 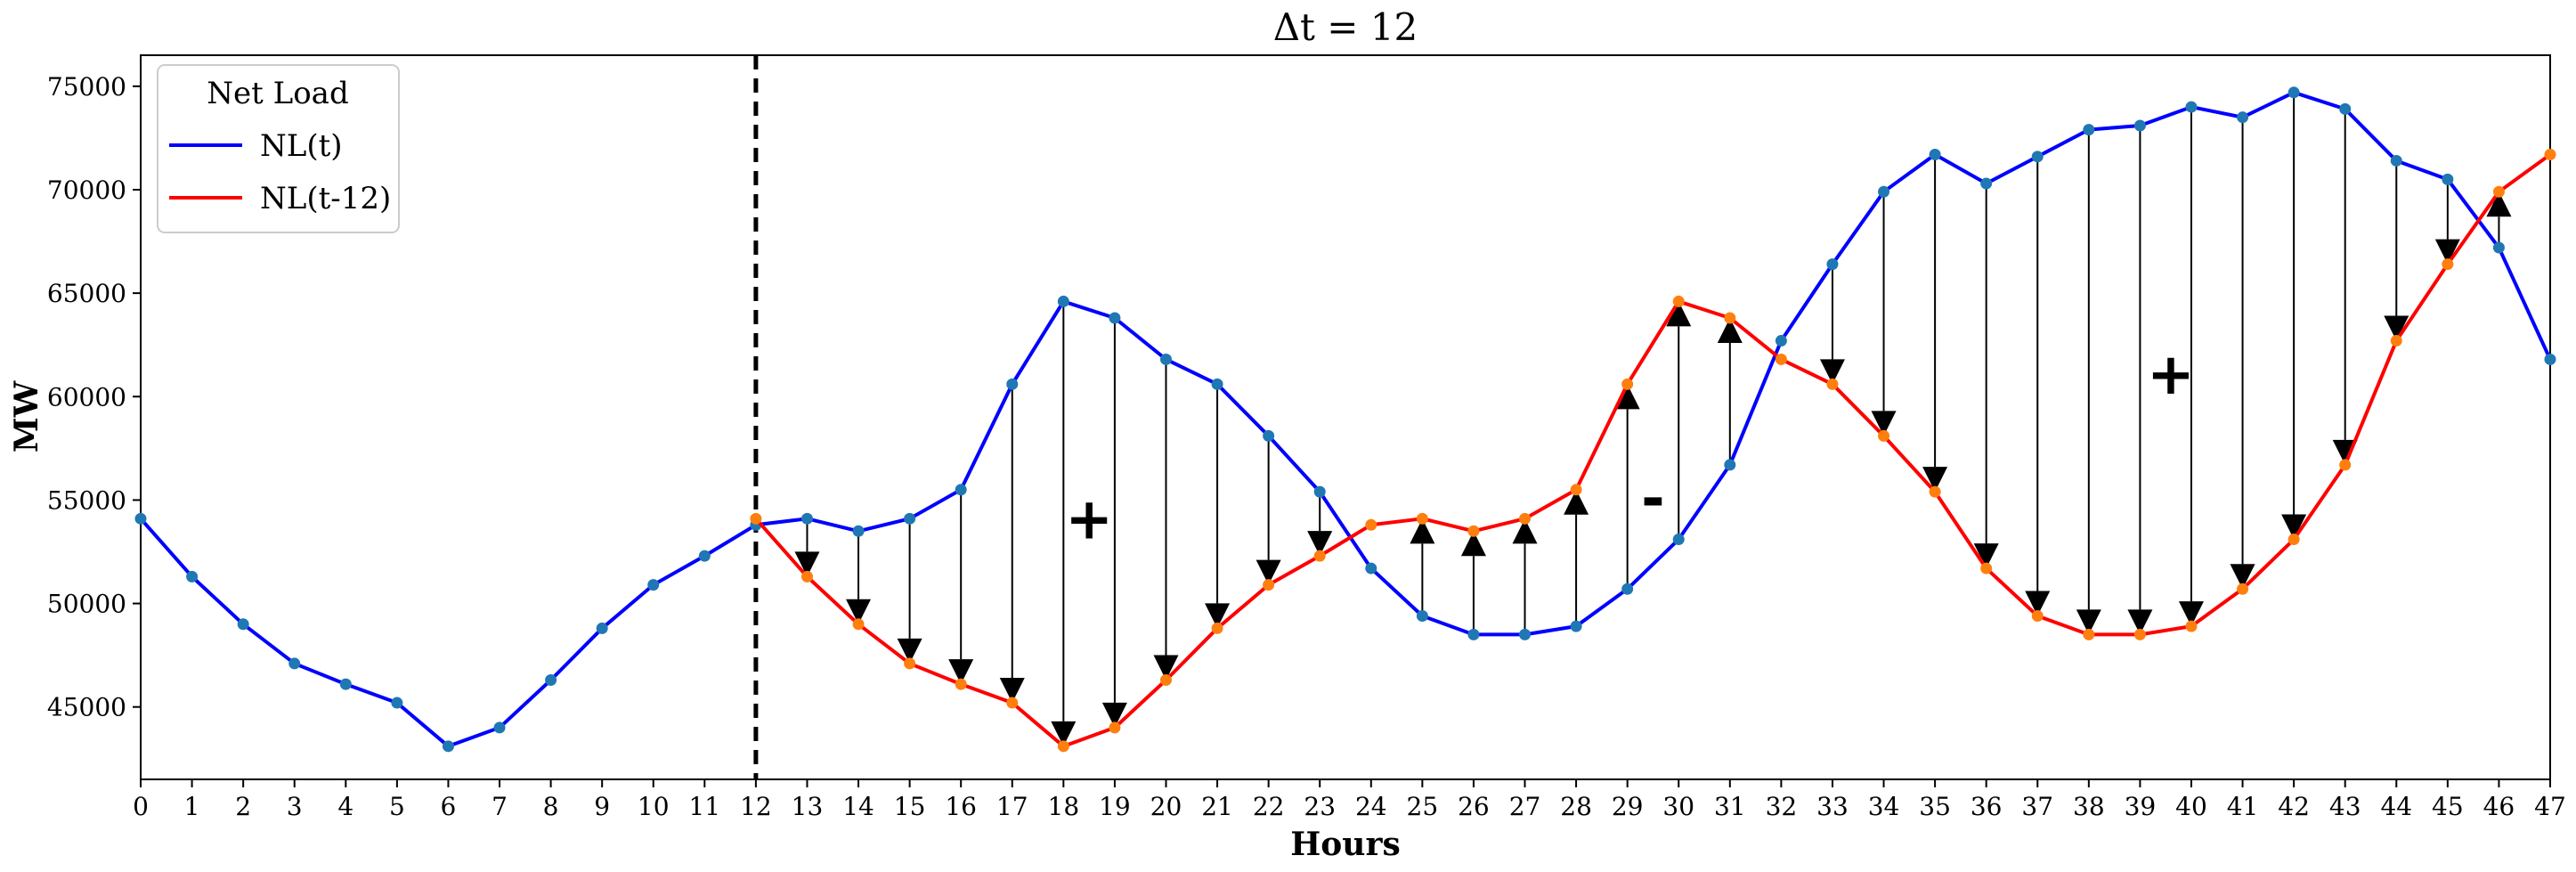 I want to click on x-tick-label: 38, so click(x=2089, y=807).